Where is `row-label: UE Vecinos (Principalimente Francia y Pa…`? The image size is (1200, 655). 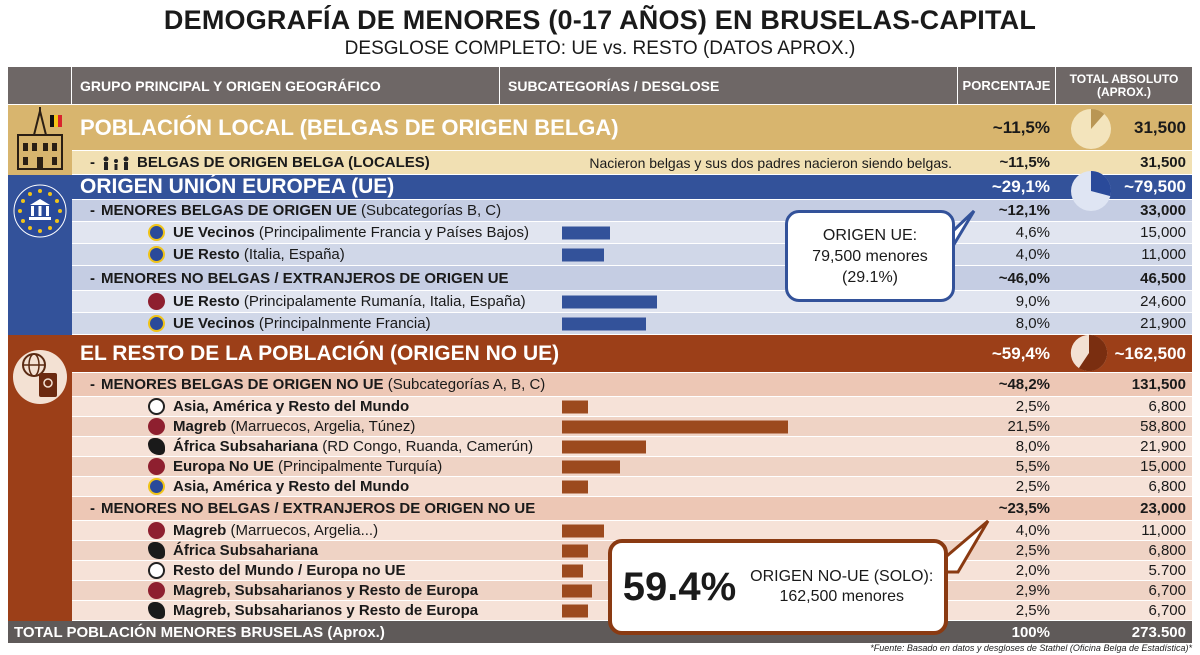
row-label: UE Vecinos (Principalimente Francia y Pa… is located at coordinates (317, 232).